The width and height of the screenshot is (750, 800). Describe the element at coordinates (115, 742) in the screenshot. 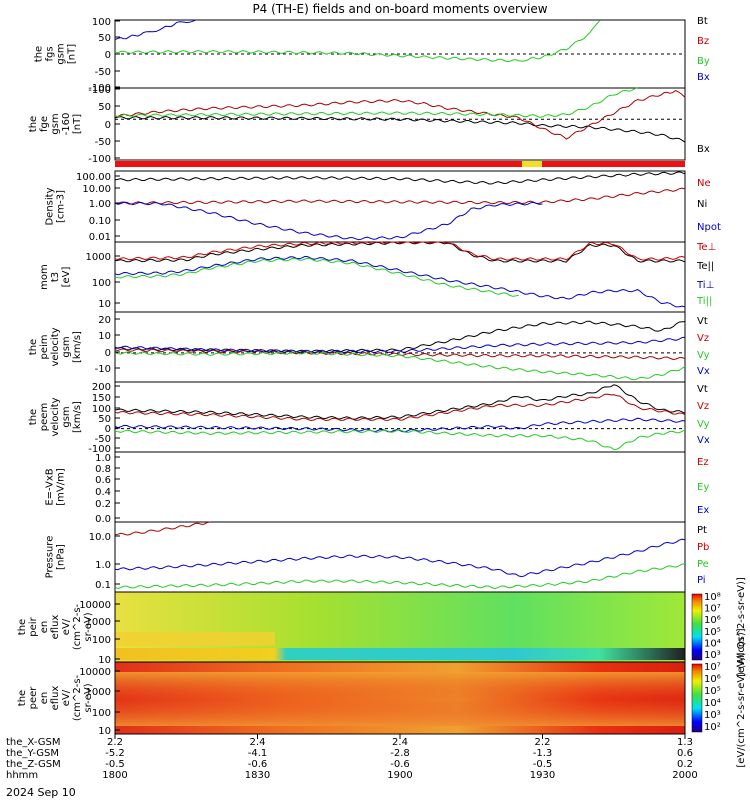

I see `time-axis-value: 2.2` at that location.